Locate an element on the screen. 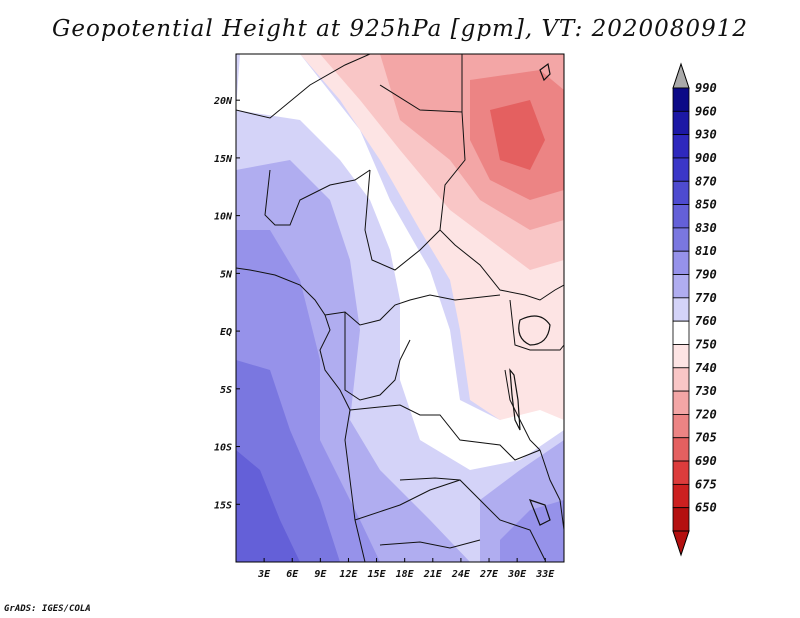 This screenshot has width=800, height=618. lon-label: 18E is located at coordinates (405, 574).